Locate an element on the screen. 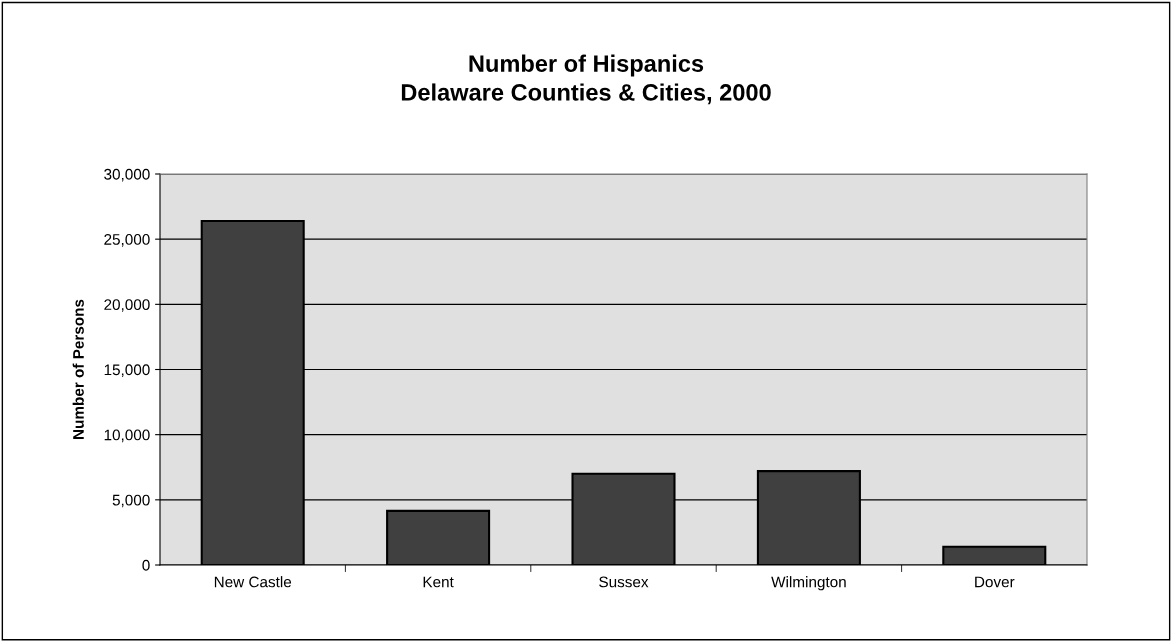 The width and height of the screenshot is (1172, 641). y-tick-label: 0 is located at coordinates (146, 565).